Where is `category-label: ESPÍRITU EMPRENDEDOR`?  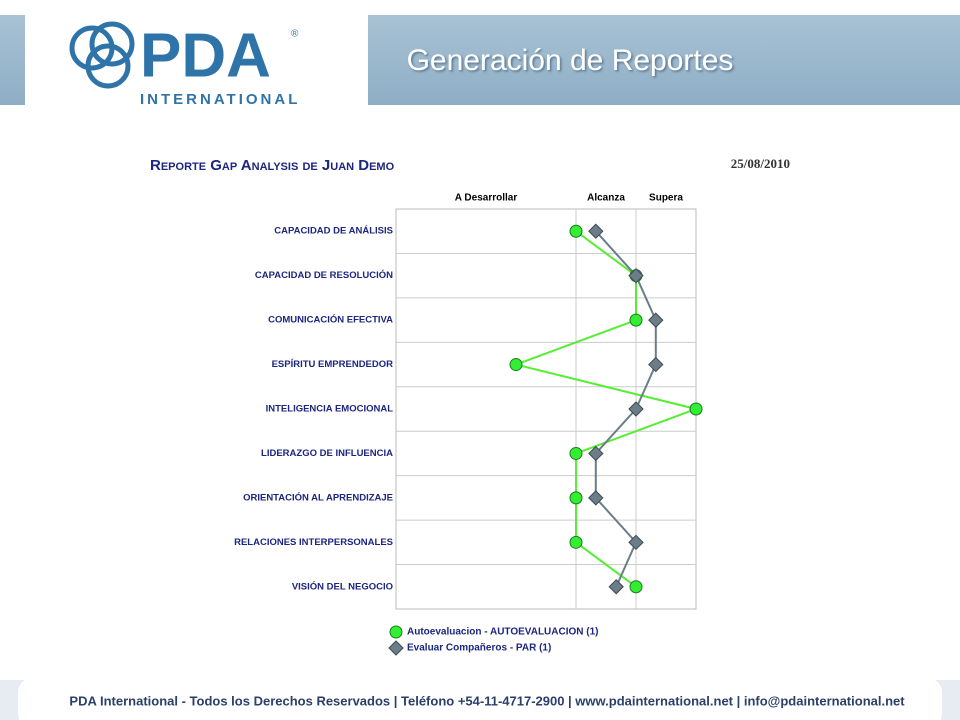 category-label: ESPÍRITU EMPRENDEDOR is located at coordinates (333, 364).